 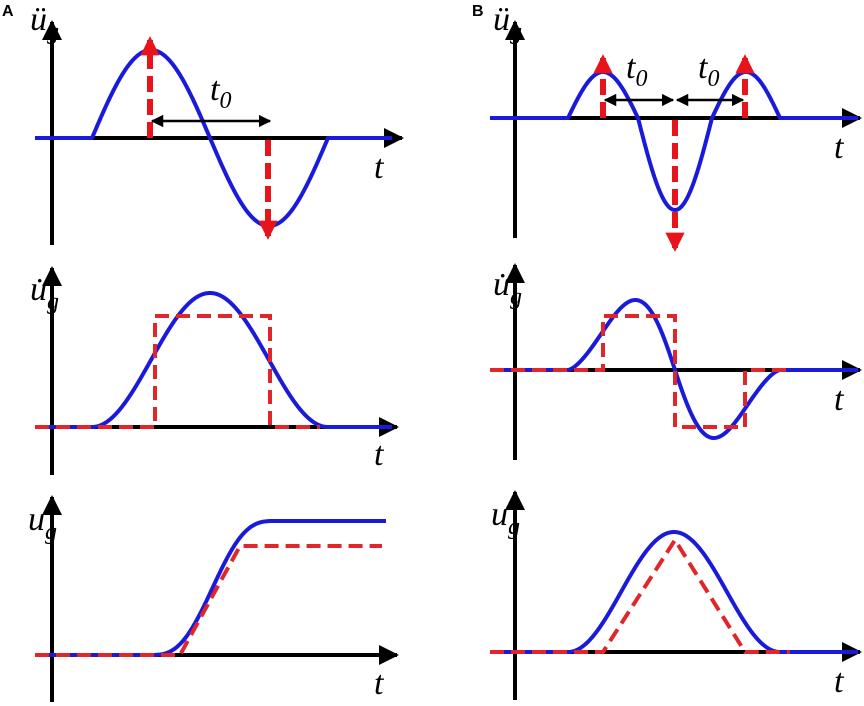 I want to click on panel-label: B, so click(x=478, y=11).